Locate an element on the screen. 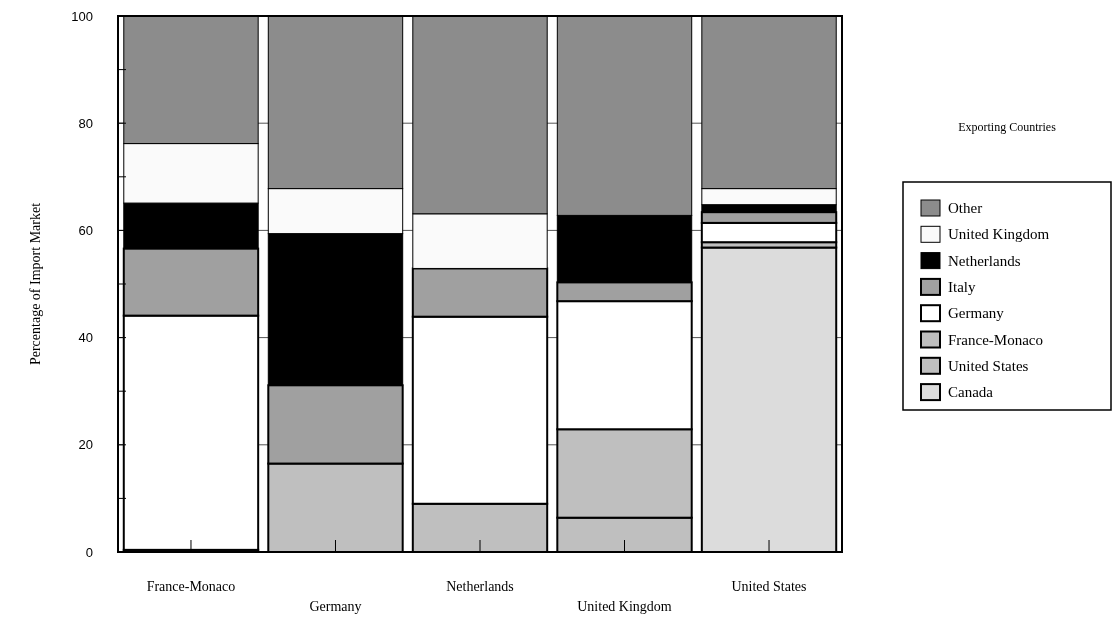 The image size is (1112, 619). y-tick-label: 60 is located at coordinates (85, 230).